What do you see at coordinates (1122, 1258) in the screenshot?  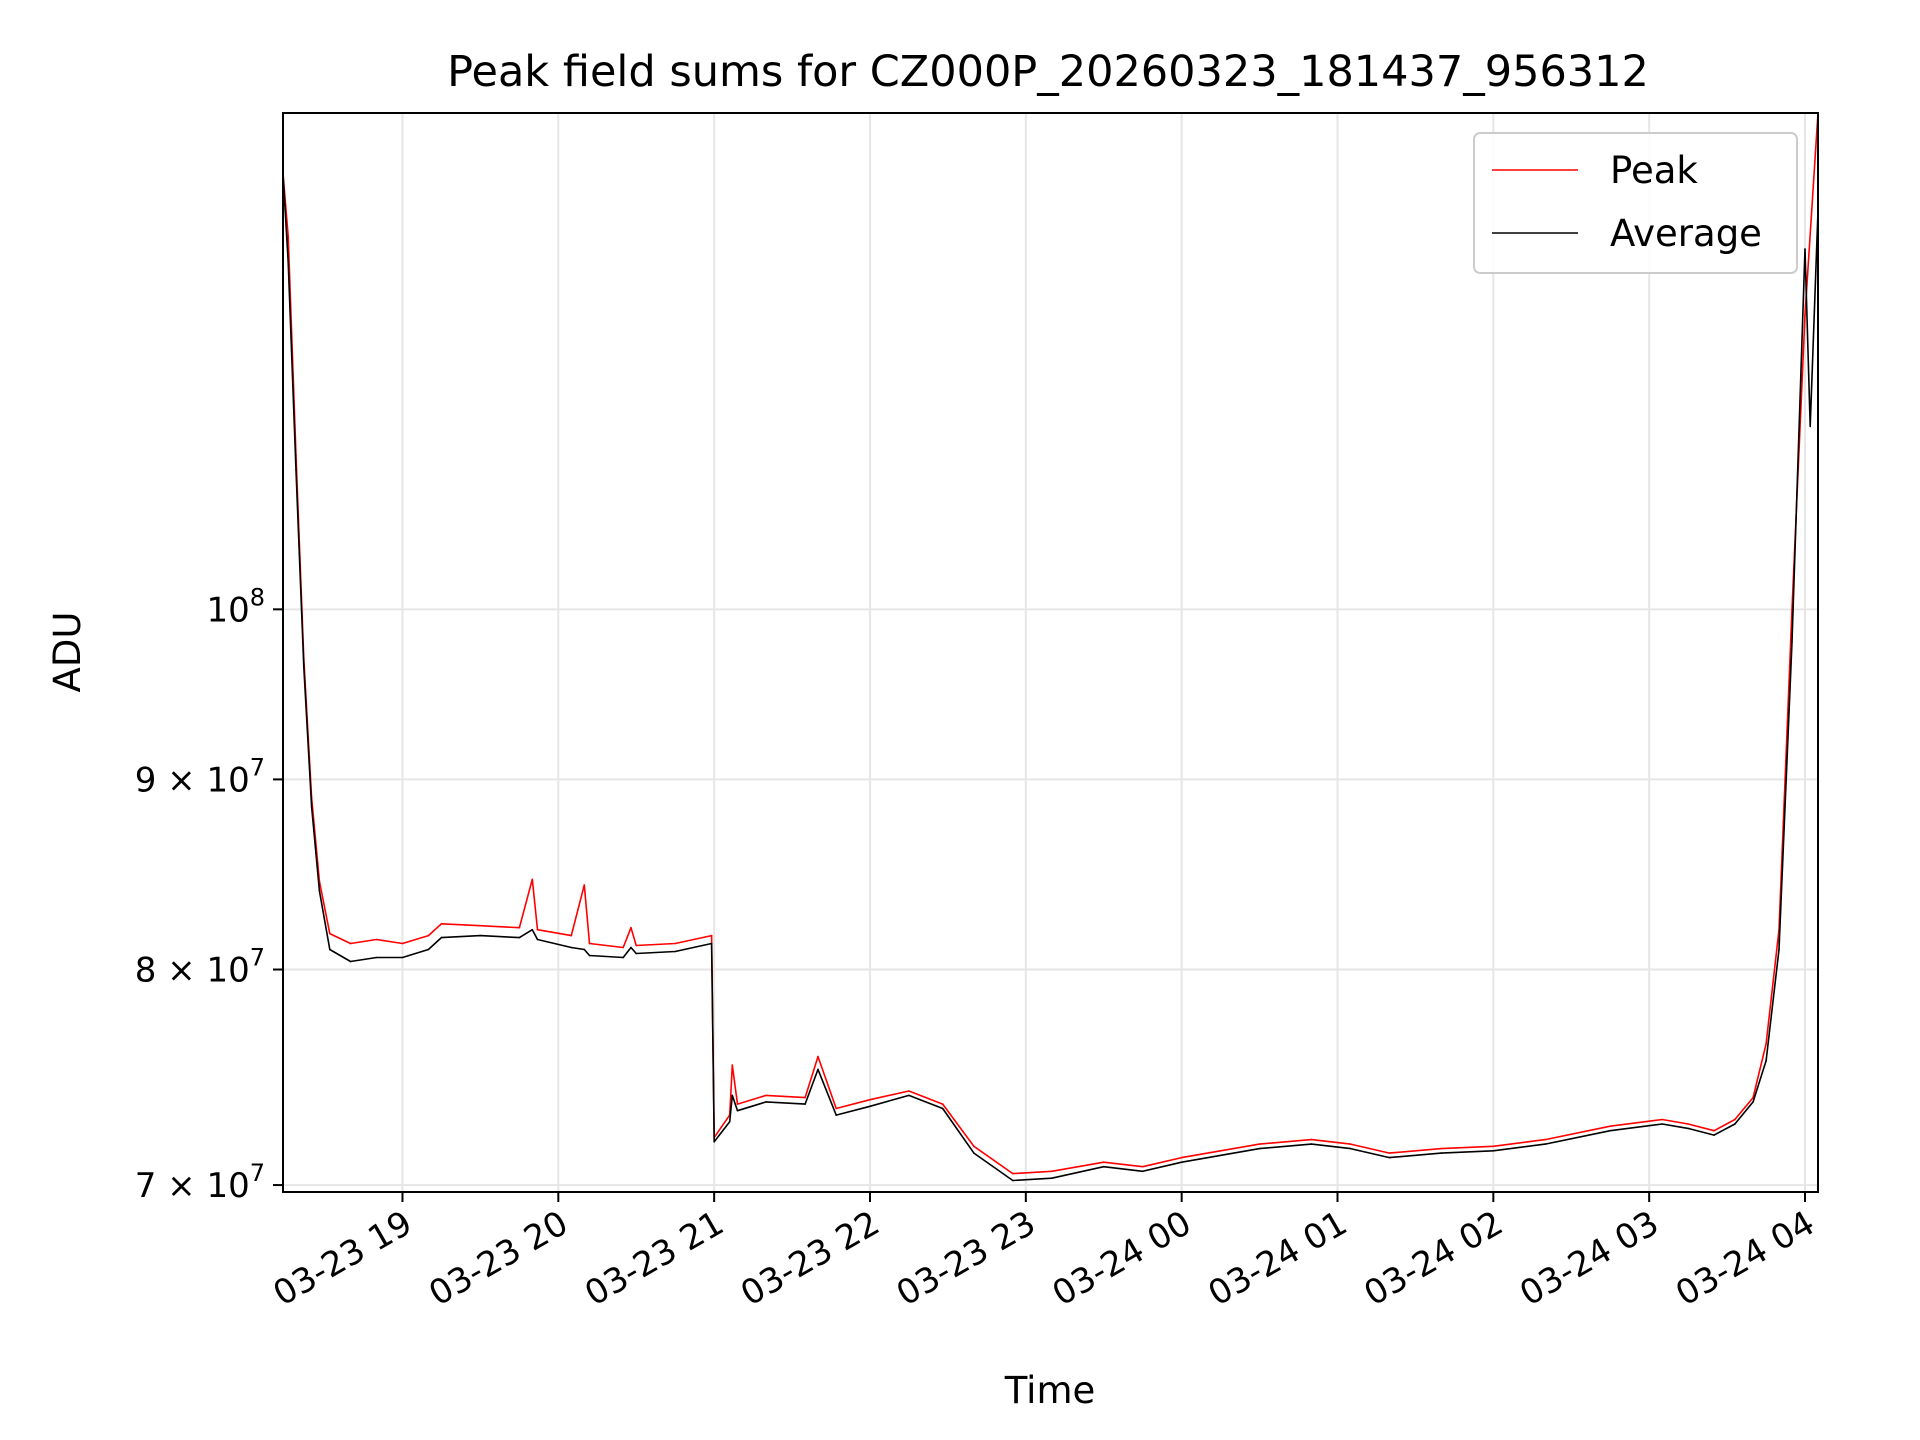 I see `x-tick-label: 03-24 00` at bounding box center [1122, 1258].